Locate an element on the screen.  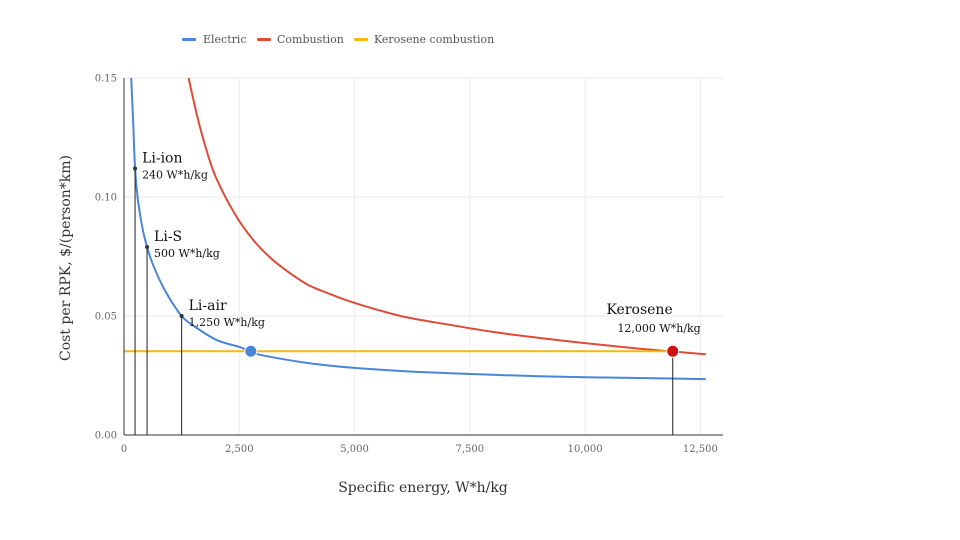
annotation-title-kerosene: Kerosene is located at coordinates (639, 310).